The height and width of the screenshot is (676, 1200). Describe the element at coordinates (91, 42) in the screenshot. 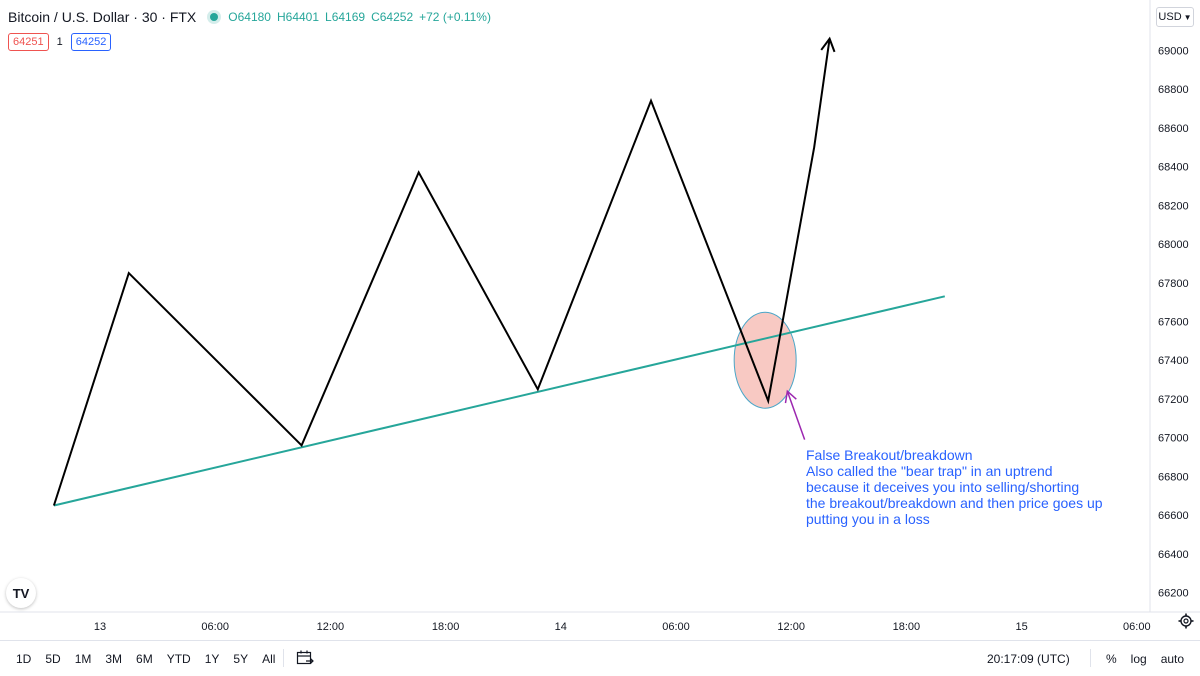

I see `buy-price-button: 64252` at that location.